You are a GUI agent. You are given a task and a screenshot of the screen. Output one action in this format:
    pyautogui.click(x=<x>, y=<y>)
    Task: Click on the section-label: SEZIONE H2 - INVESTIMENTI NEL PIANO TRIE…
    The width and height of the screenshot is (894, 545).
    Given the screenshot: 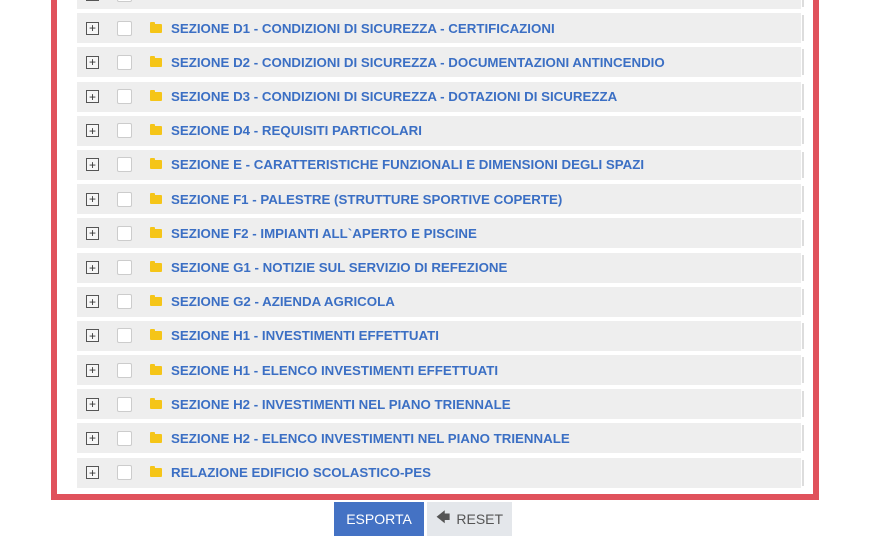 What is the action you would take?
    pyautogui.click(x=341, y=404)
    